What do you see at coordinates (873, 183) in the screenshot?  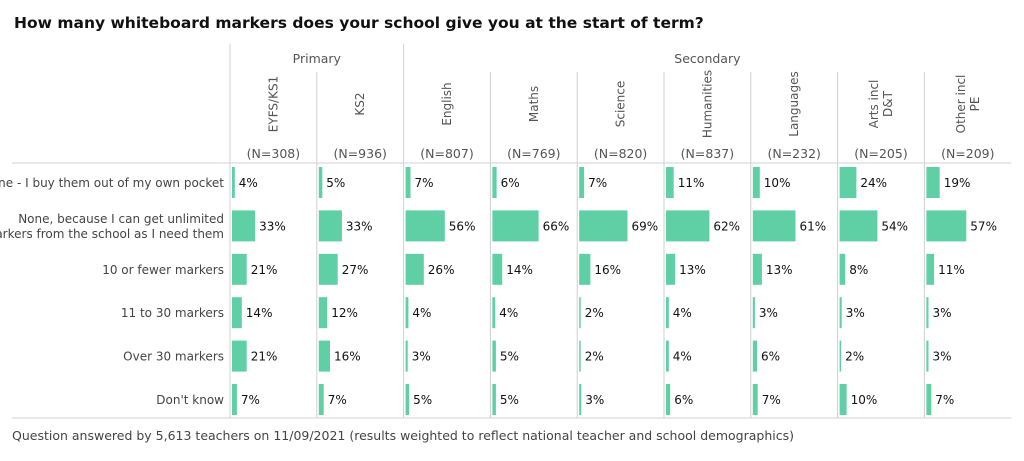 I see `bar-value-label: 24%` at bounding box center [873, 183].